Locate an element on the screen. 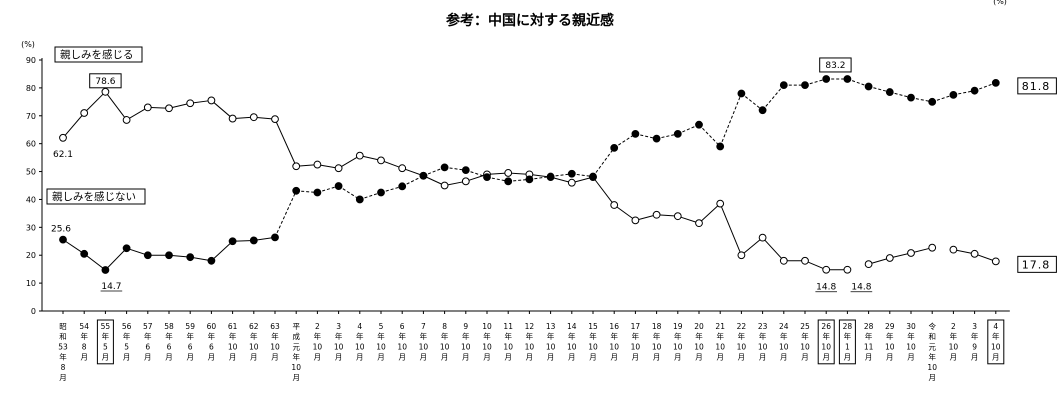  data-label: 81.8 is located at coordinates (1036, 86).